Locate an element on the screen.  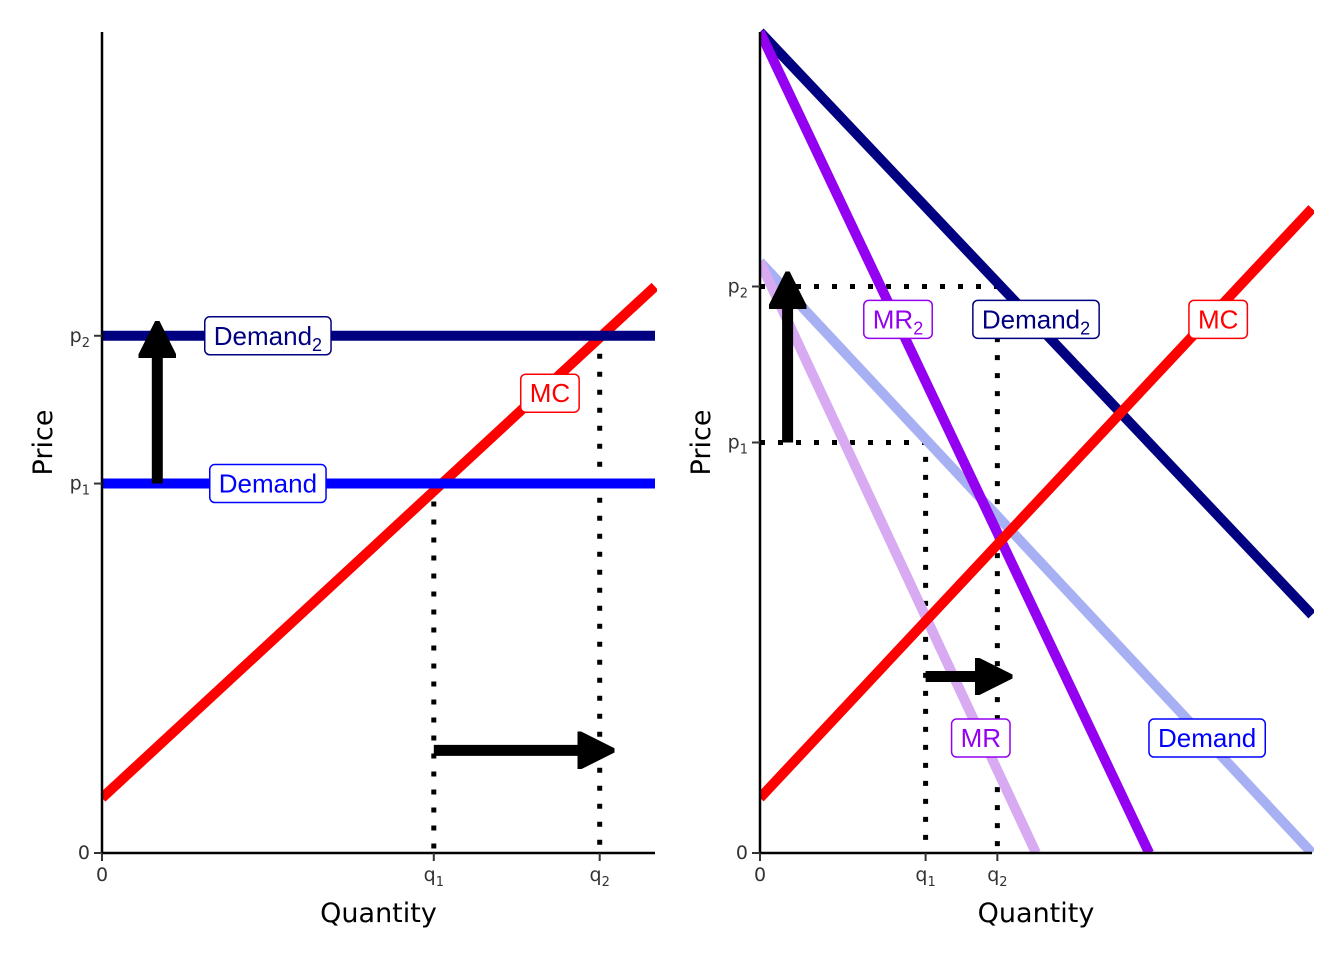
curve-mr is located at coordinates (900, 556).